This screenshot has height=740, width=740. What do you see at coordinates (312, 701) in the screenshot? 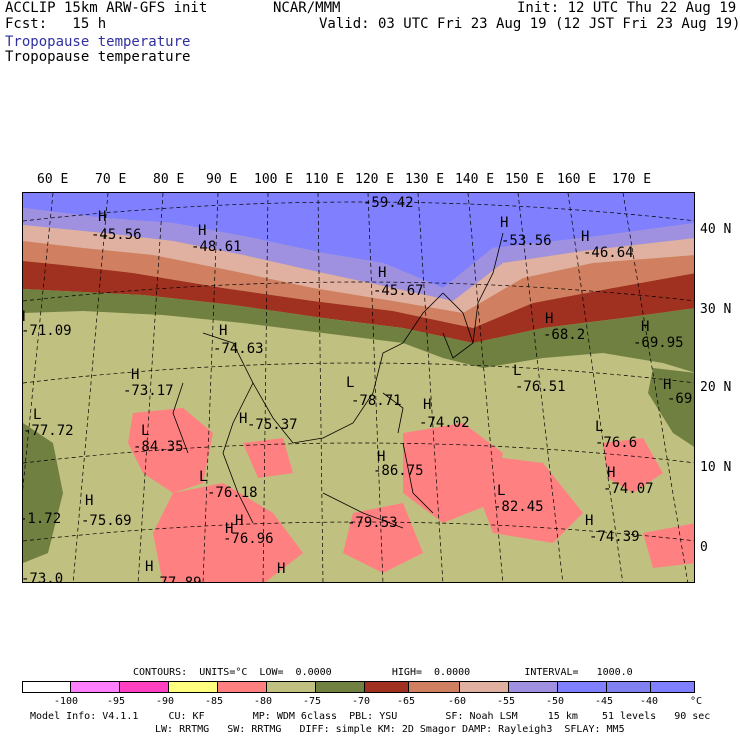
I see `color-bar-label: -75` at bounding box center [312, 701].